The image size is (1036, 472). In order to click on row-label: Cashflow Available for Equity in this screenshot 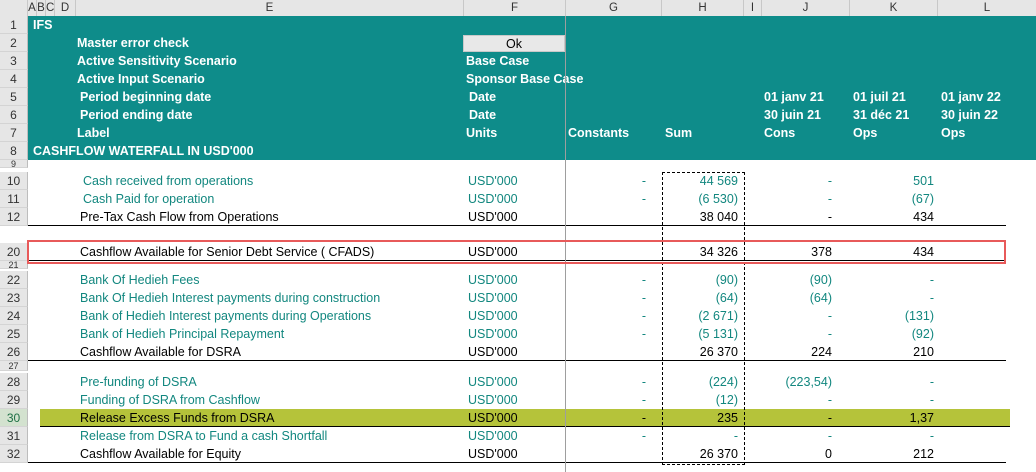, I will do `click(160, 454)`.